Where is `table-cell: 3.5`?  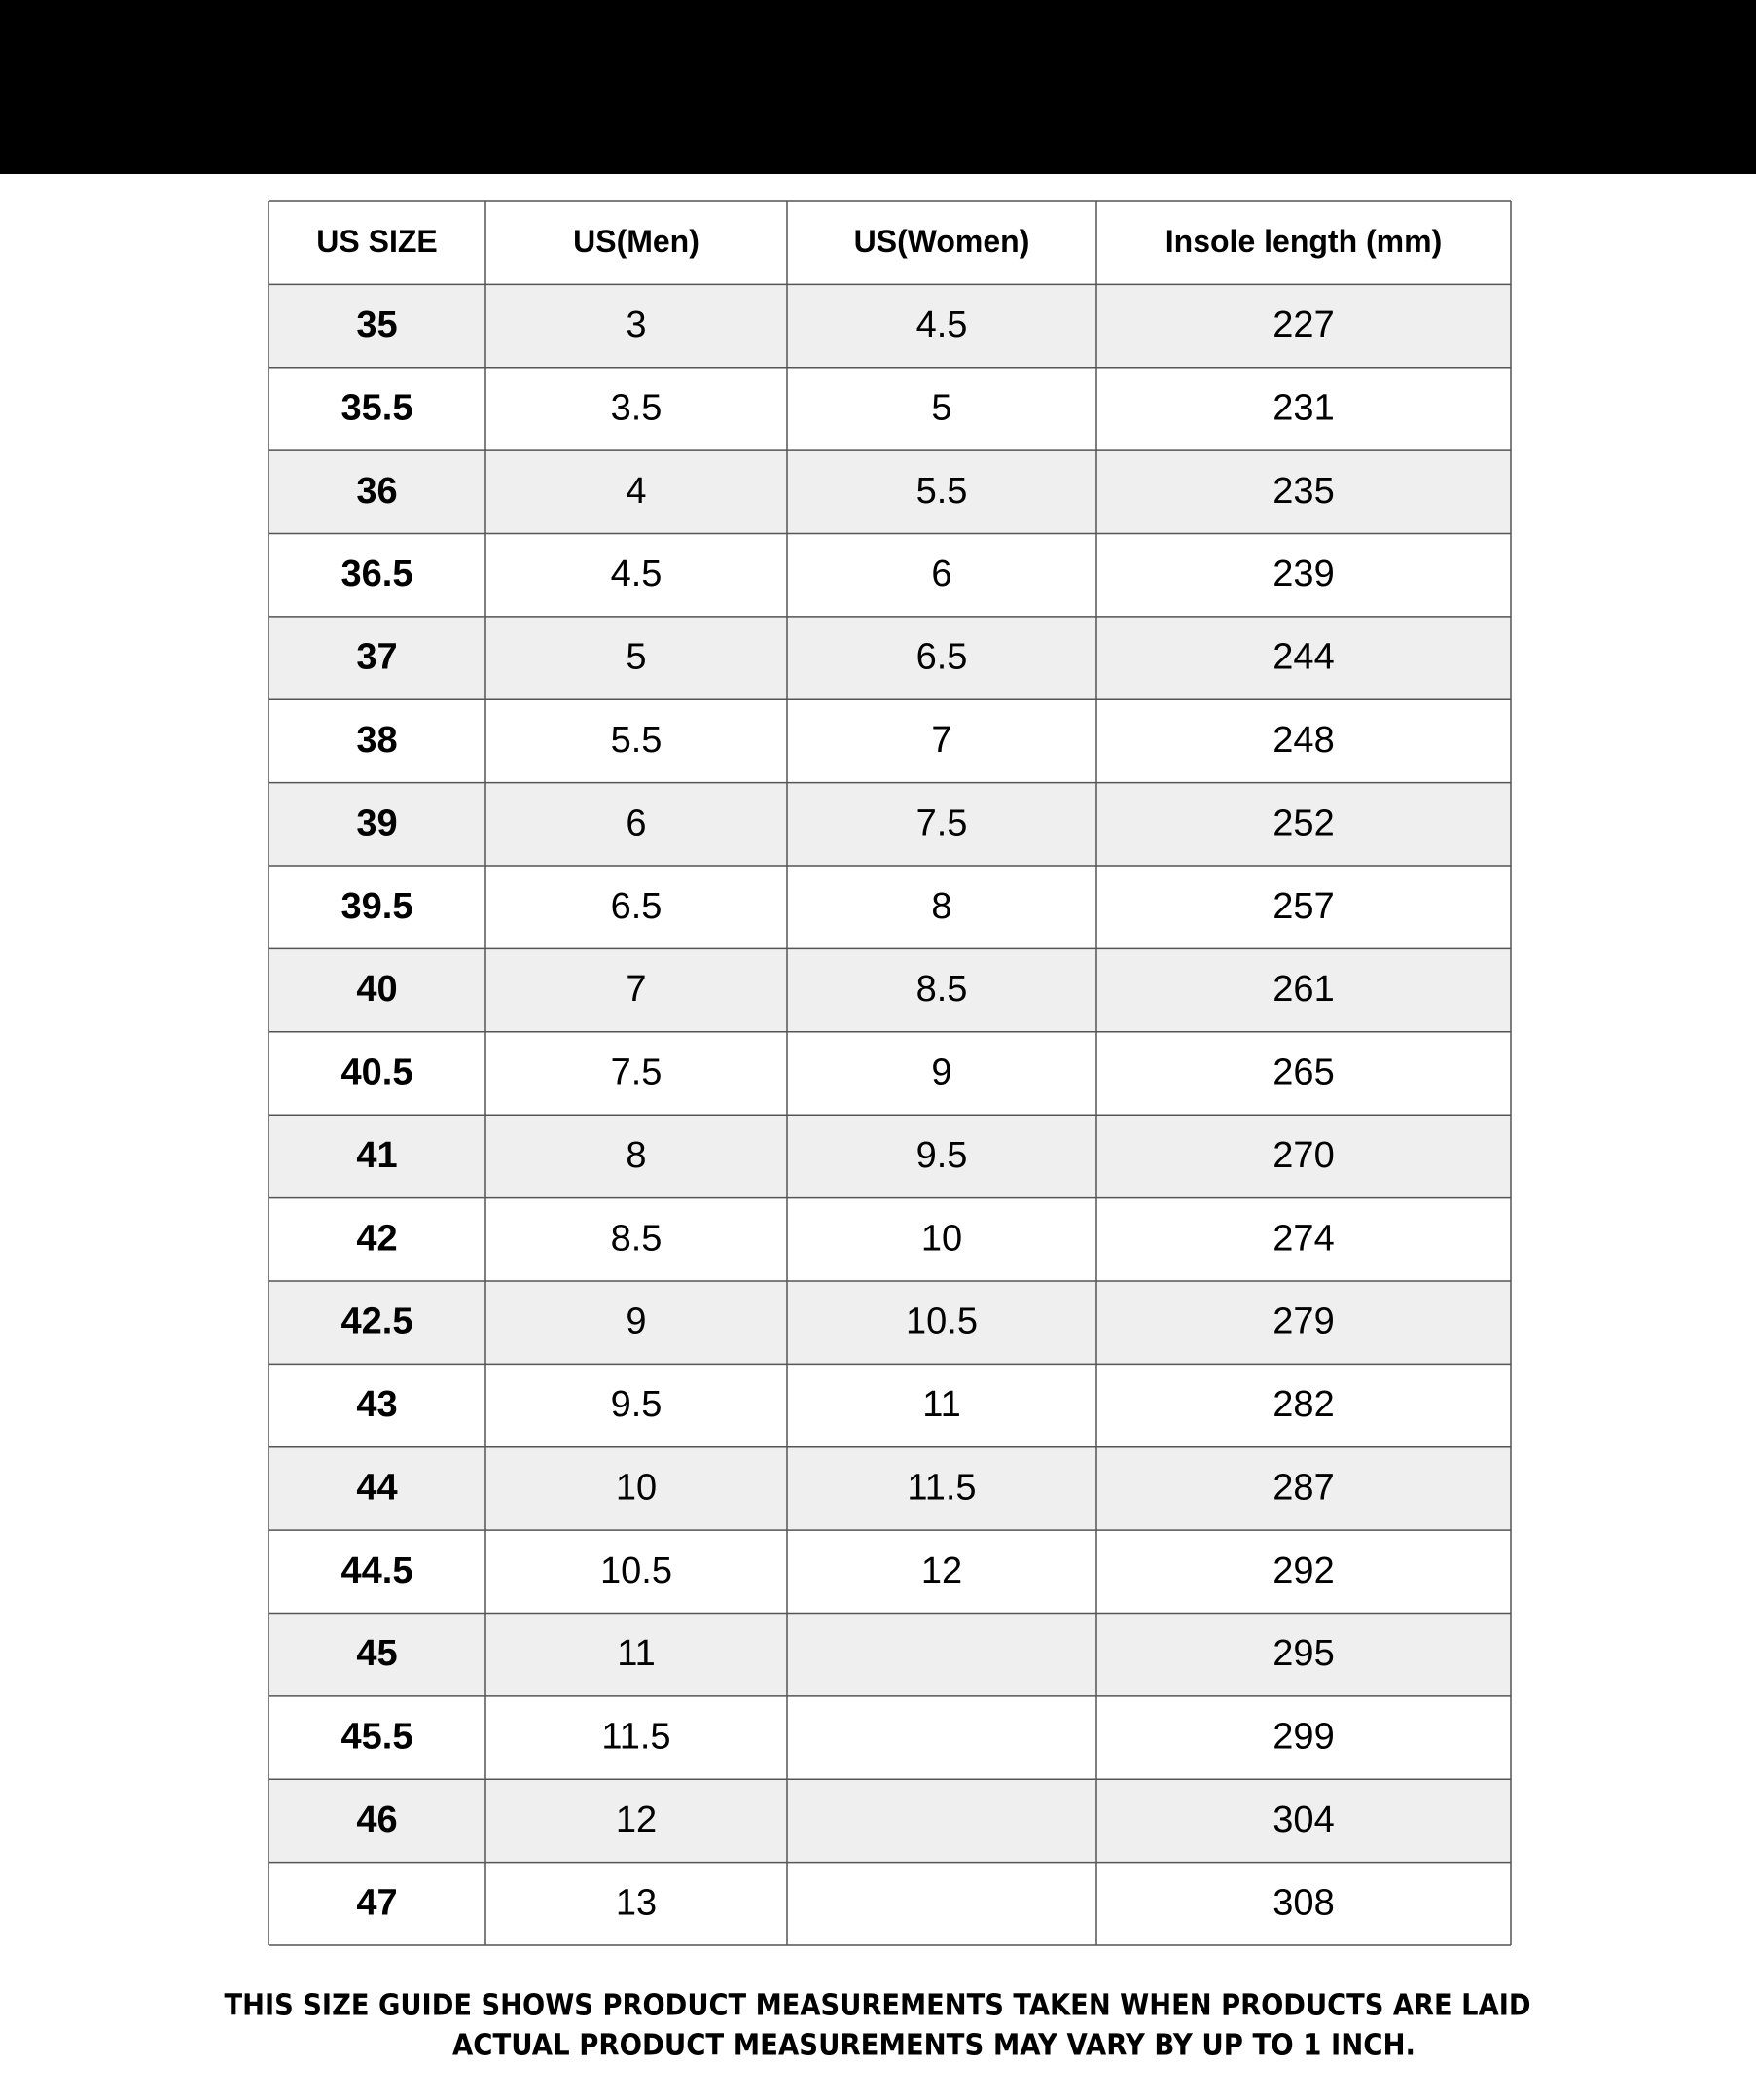 table-cell: 3.5 is located at coordinates (637, 407).